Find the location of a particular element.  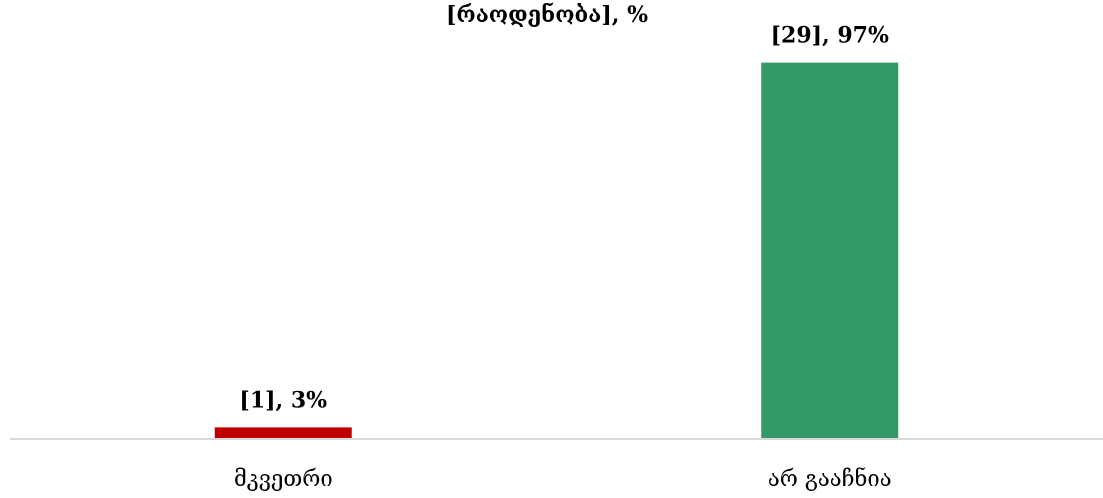

data-label-1: [1], 3% is located at coordinates (283, 400).